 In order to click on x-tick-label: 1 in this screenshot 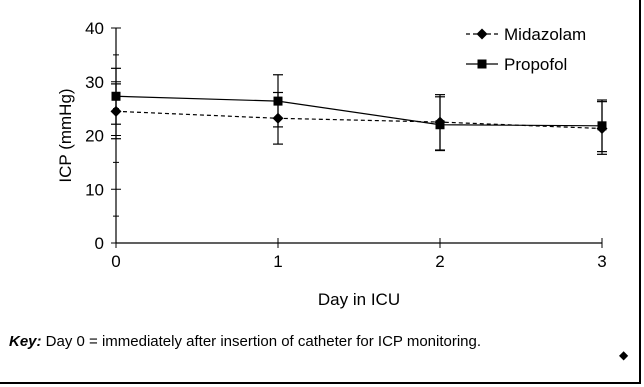, I will do `click(277, 261)`.